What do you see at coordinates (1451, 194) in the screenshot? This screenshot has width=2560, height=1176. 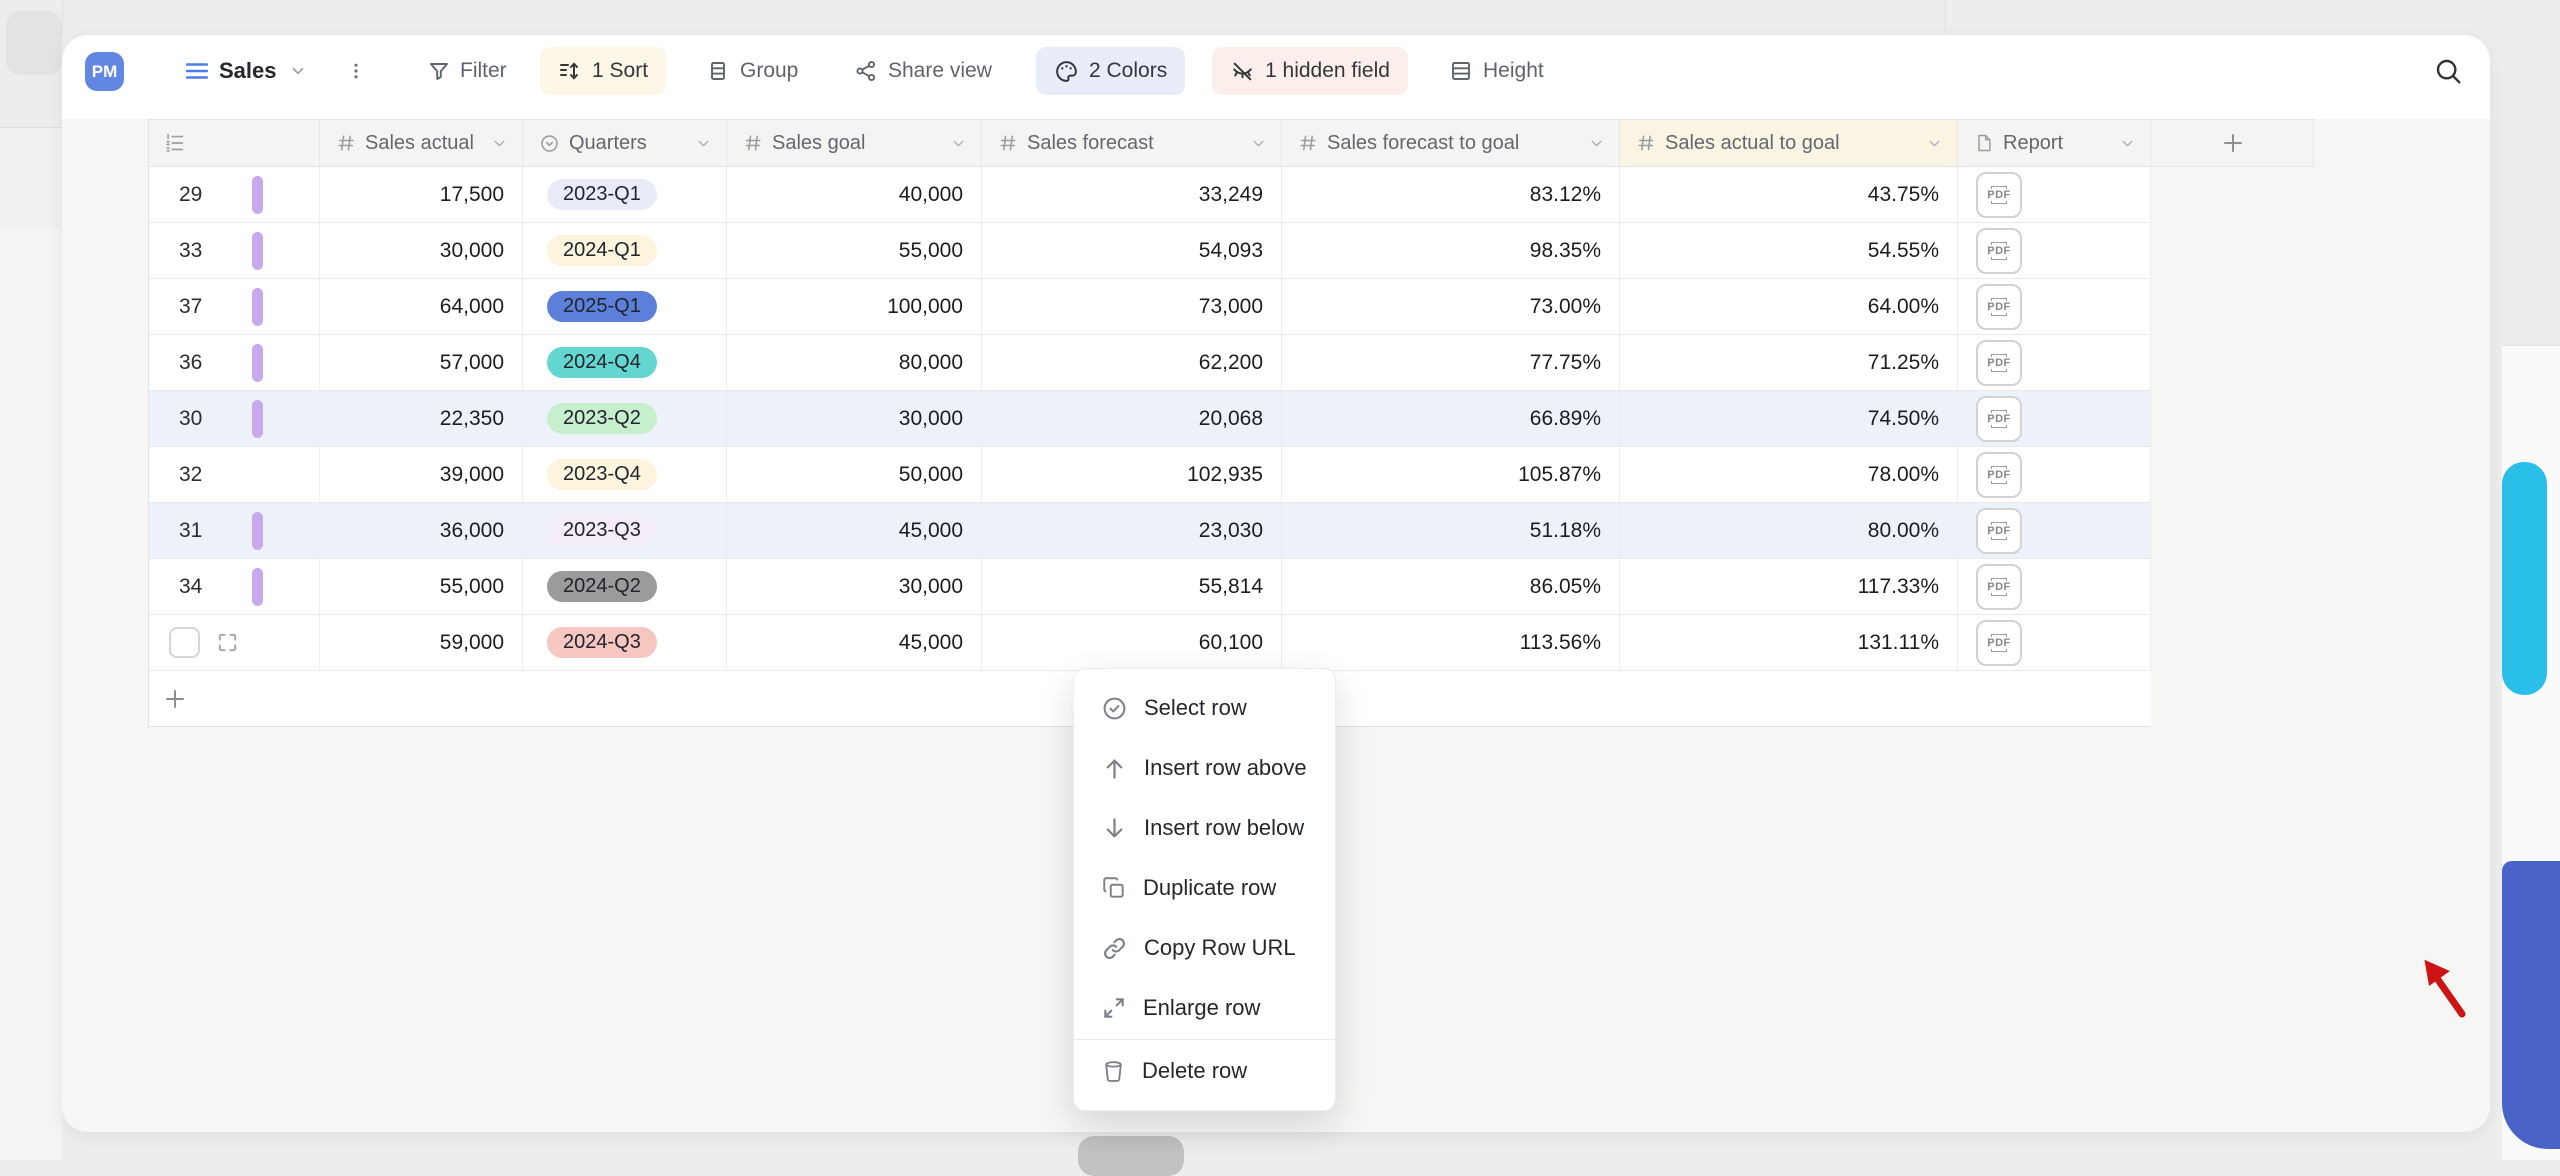 I see `cell-forecast-to-goal: 83.12%` at bounding box center [1451, 194].